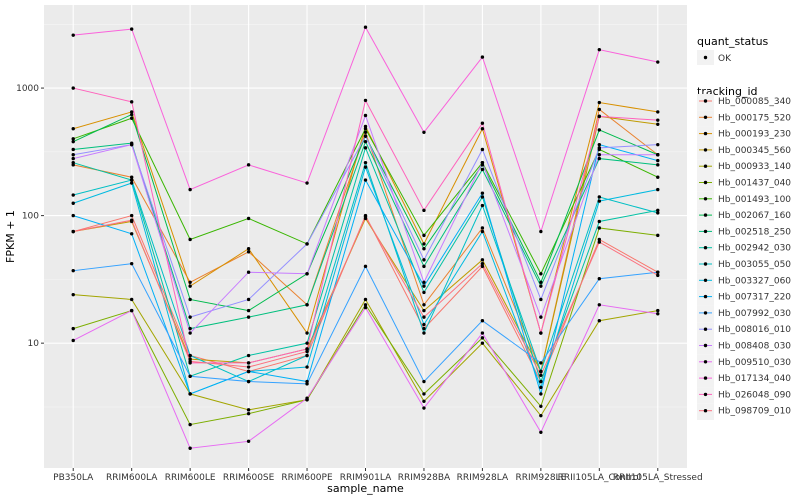 The height and width of the screenshot is (504, 800). What do you see at coordinates (754, 379) in the screenshot?
I see `legend-label: Hb_017134_040` at bounding box center [754, 379].